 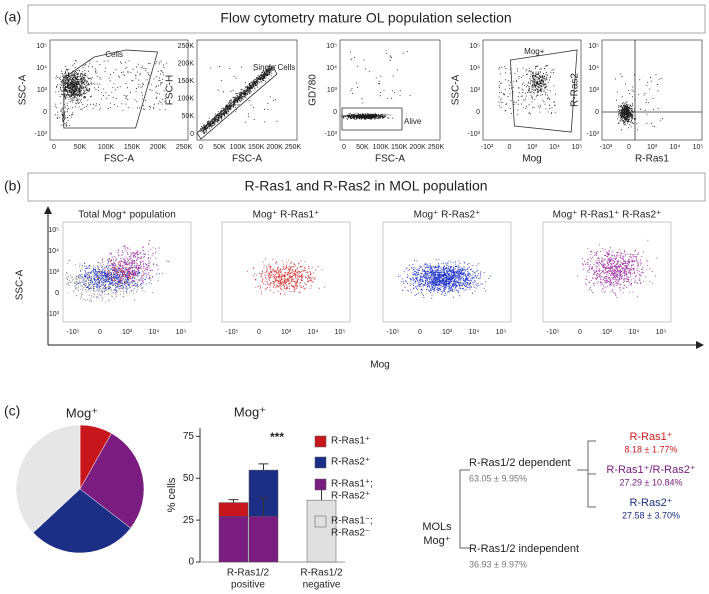 I want to click on y-tick-label: 50K, so click(x=188, y=116).